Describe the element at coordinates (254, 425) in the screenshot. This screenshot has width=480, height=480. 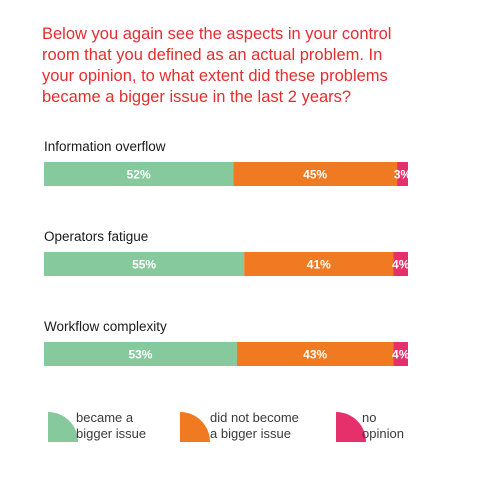
I see `legend-label: did not become a bigger issue` at that location.